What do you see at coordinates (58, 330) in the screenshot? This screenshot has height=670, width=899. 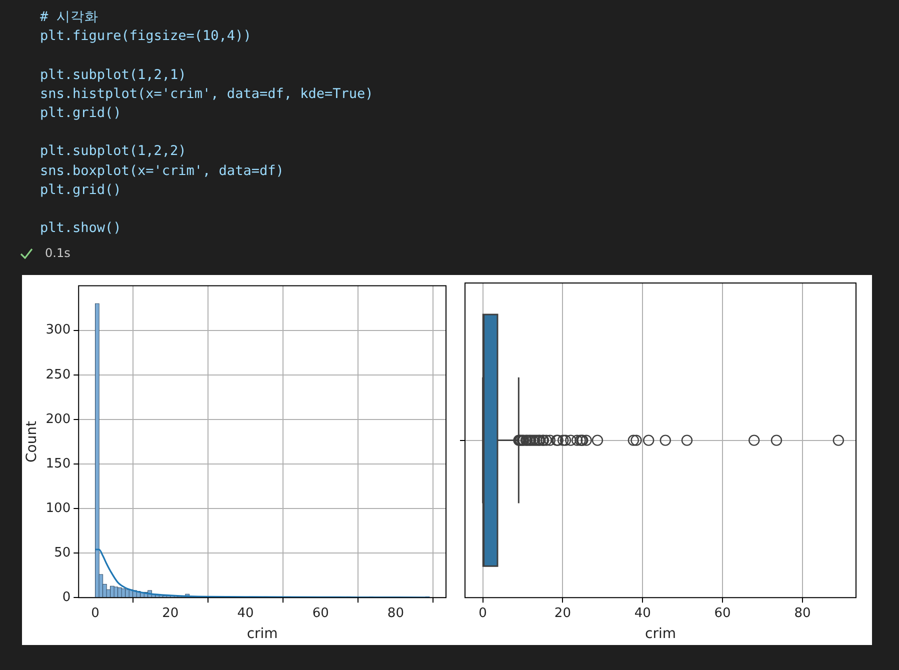 I see `y-tick-label: 300` at bounding box center [58, 330].